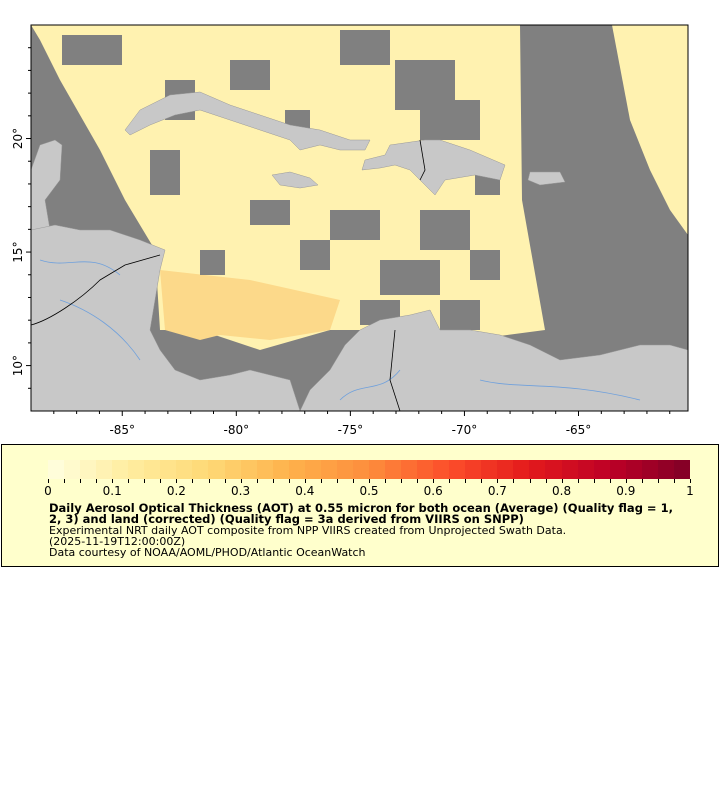 The width and height of the screenshot is (720, 800). I want to click on colorbar-tick-label: 0.4, so click(305, 491).